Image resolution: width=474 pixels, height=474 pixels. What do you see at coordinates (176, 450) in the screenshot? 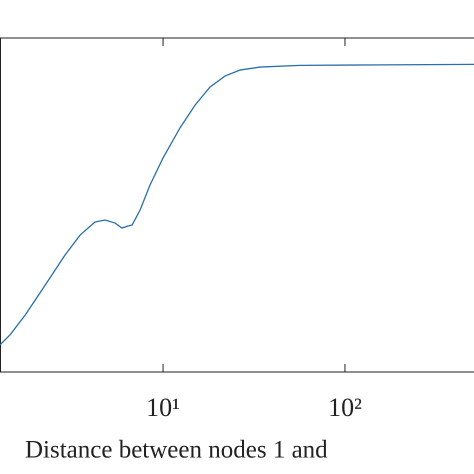
I see `x-axis-label: Distance between nodes 1 and` at bounding box center [176, 450].